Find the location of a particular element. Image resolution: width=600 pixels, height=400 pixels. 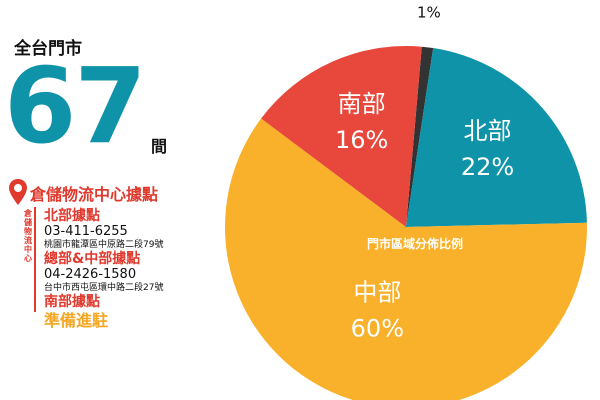

location-pin-icon is located at coordinates (18, 192).